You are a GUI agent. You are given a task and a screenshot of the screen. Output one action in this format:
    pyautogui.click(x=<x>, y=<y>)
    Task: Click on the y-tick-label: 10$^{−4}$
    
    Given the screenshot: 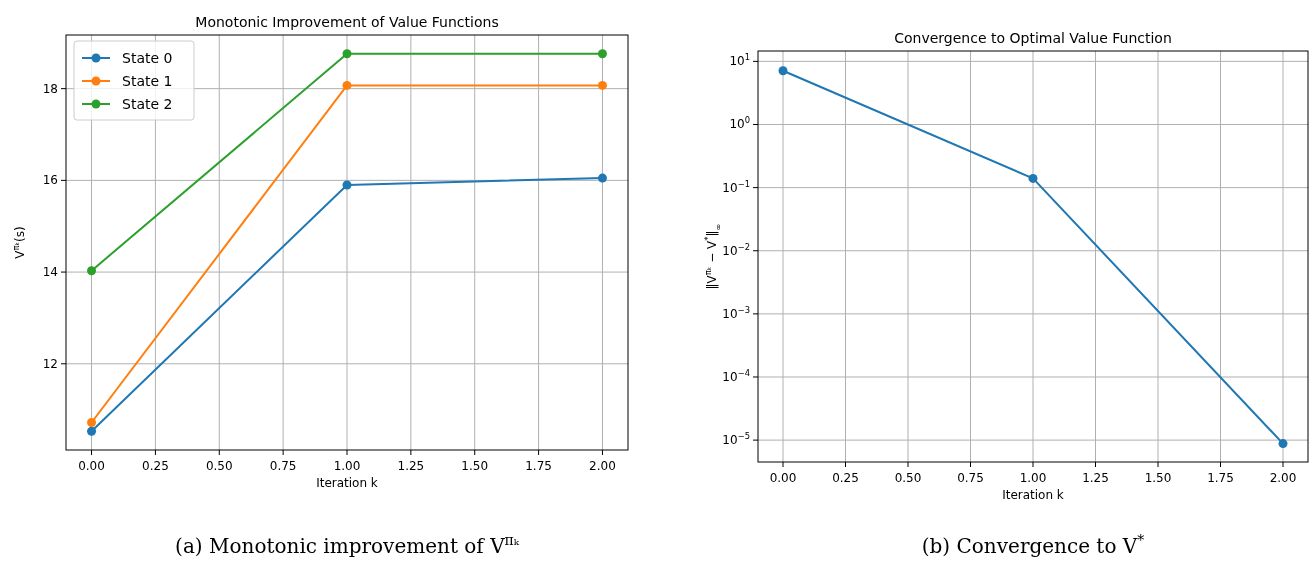 What is the action you would take?
    pyautogui.click(x=736, y=375)
    